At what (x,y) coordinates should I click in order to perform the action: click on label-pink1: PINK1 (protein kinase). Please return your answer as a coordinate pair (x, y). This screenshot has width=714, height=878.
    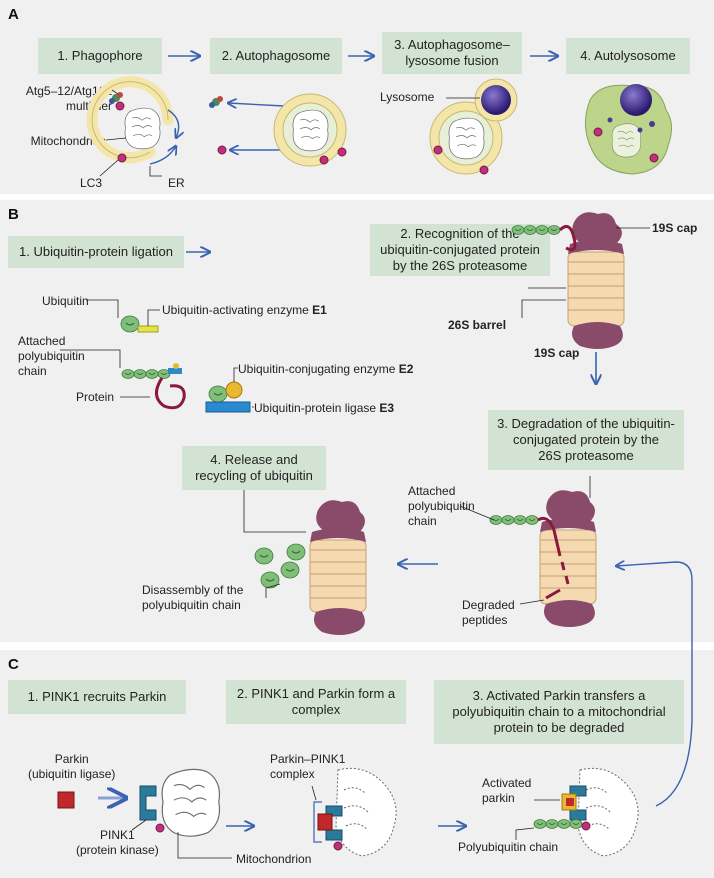
    Looking at the image, I should click on (117, 842).